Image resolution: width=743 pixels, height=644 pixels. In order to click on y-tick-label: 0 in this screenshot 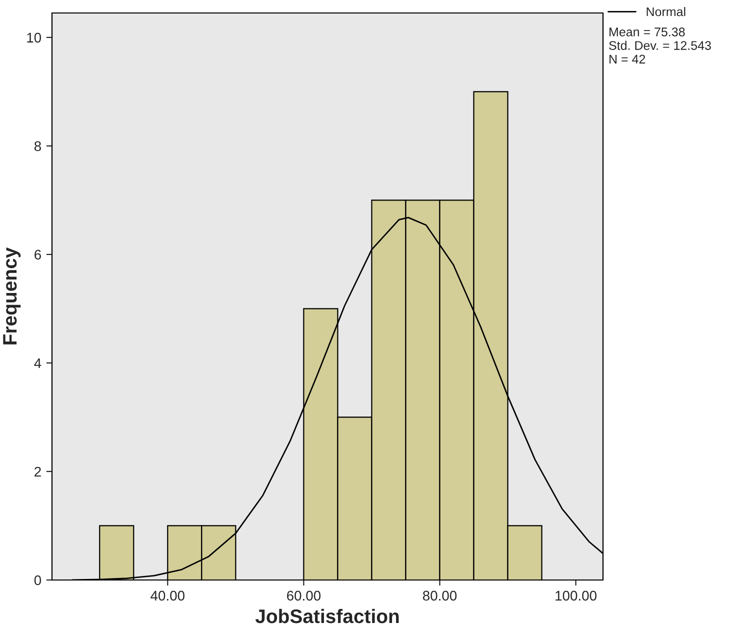, I will do `click(38, 580)`.